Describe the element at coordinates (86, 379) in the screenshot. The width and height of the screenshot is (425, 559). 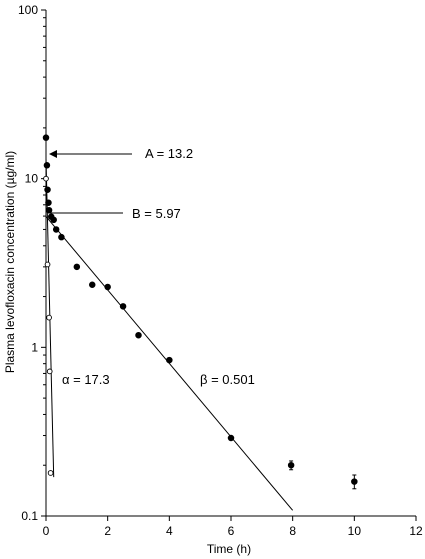
I see `annotation-alpha: α = 17.3` at that location.